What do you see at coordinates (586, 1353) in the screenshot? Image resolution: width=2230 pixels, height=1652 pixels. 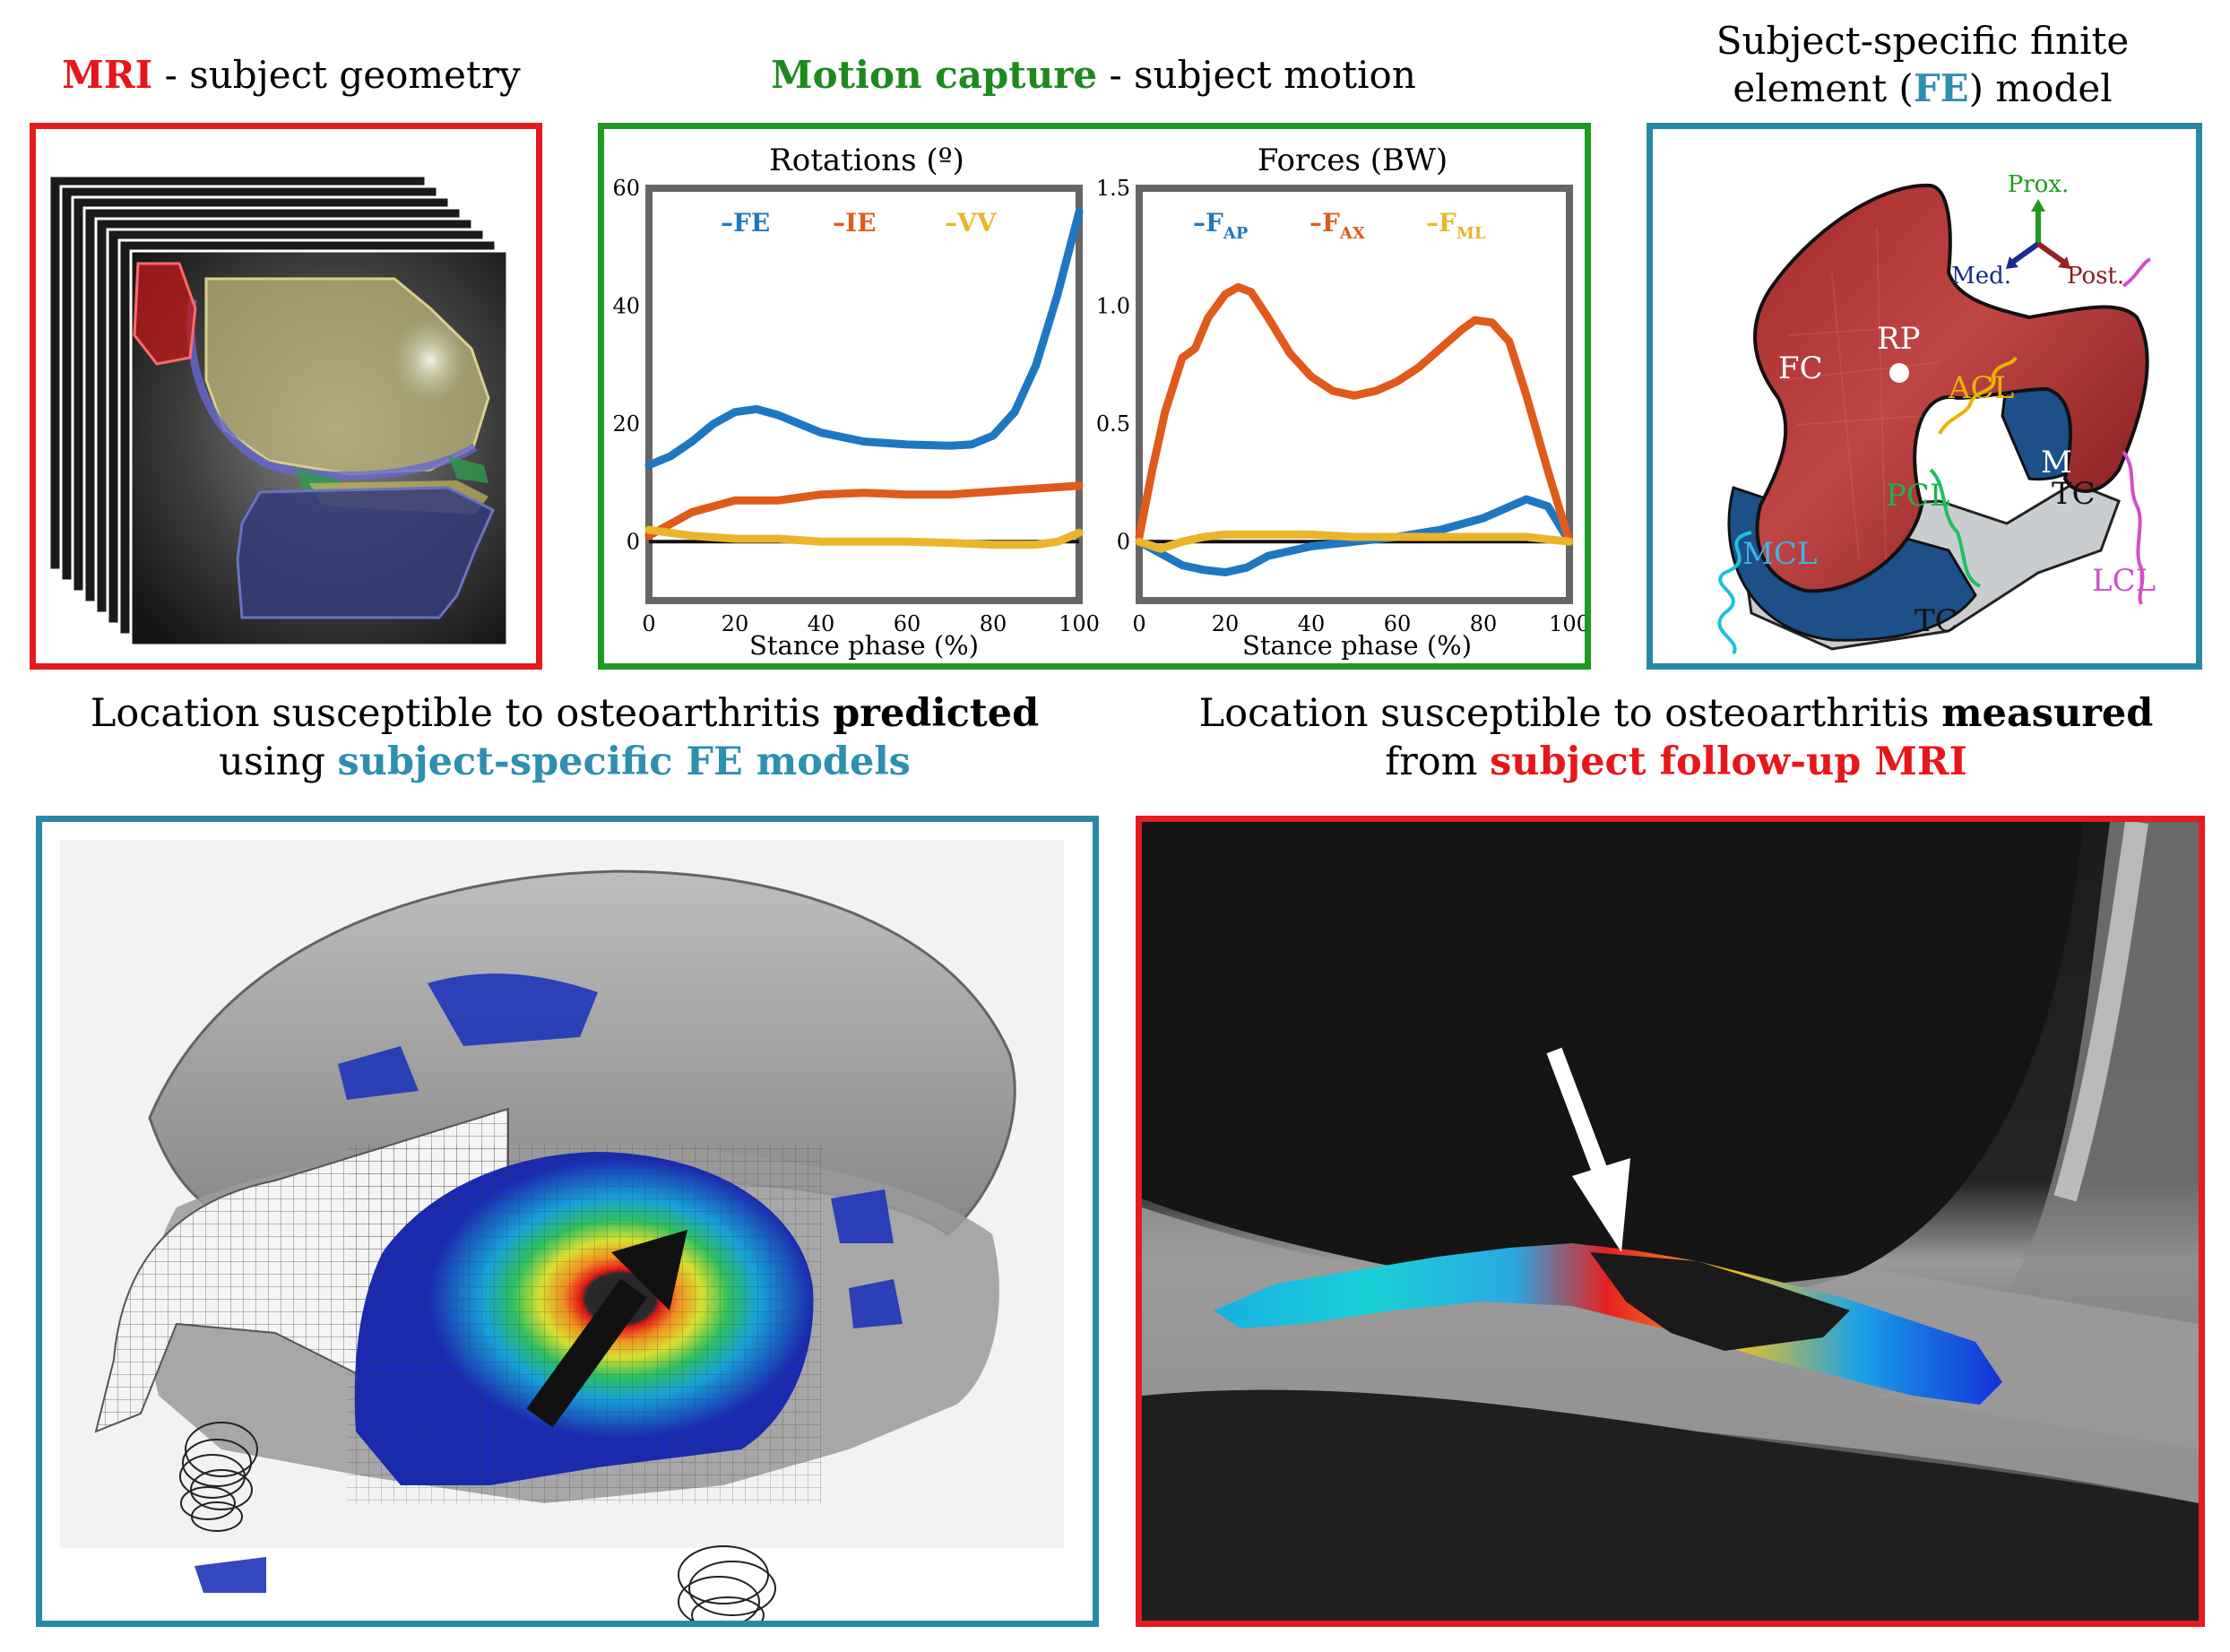 I see `predicted-arrow` at bounding box center [586, 1353].